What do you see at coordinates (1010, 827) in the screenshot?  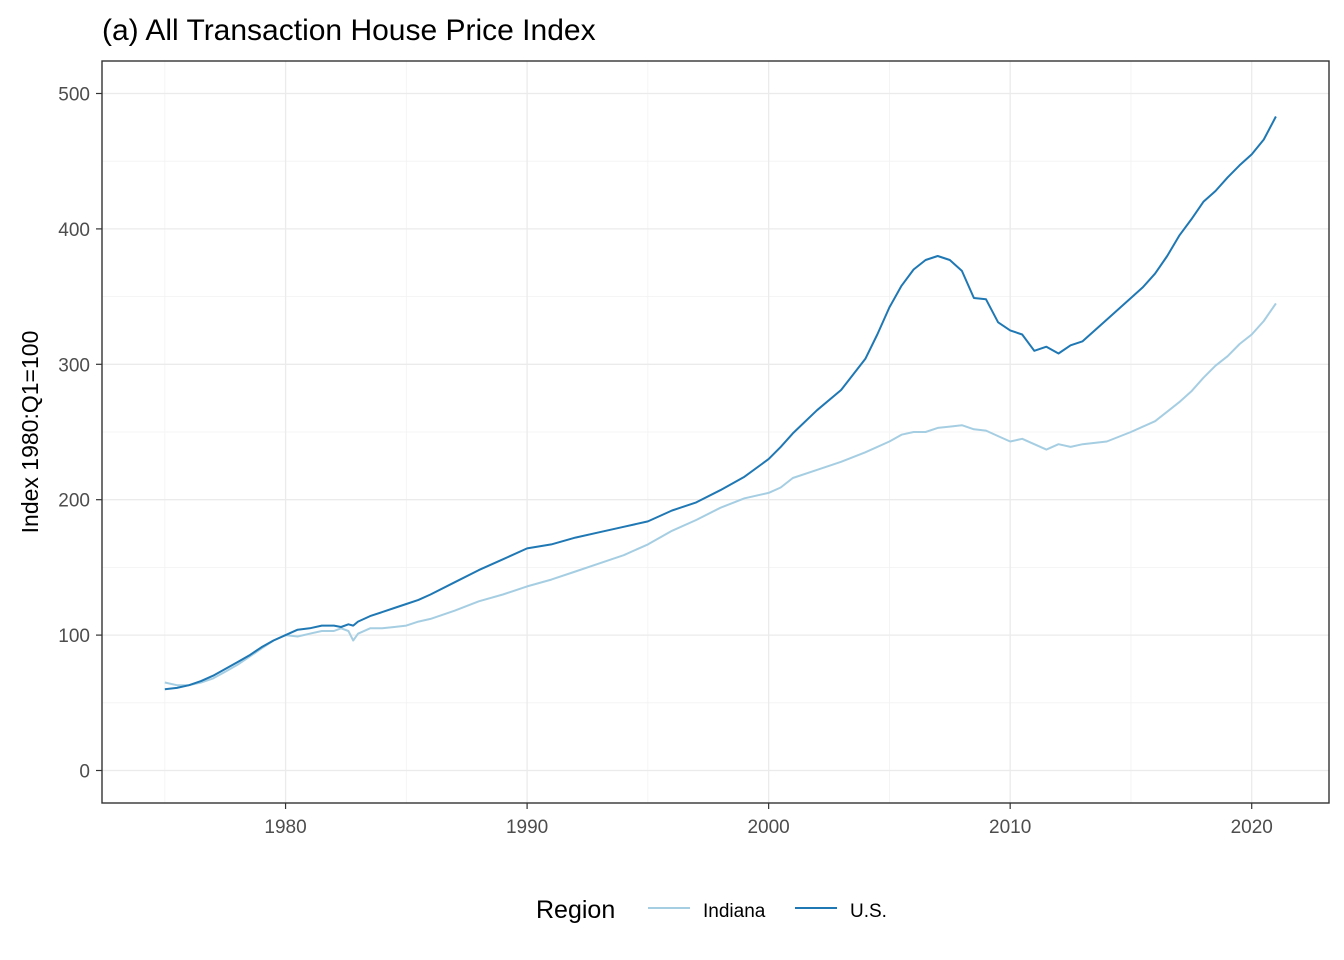 I see `x-tick-label: 2010` at bounding box center [1010, 827].